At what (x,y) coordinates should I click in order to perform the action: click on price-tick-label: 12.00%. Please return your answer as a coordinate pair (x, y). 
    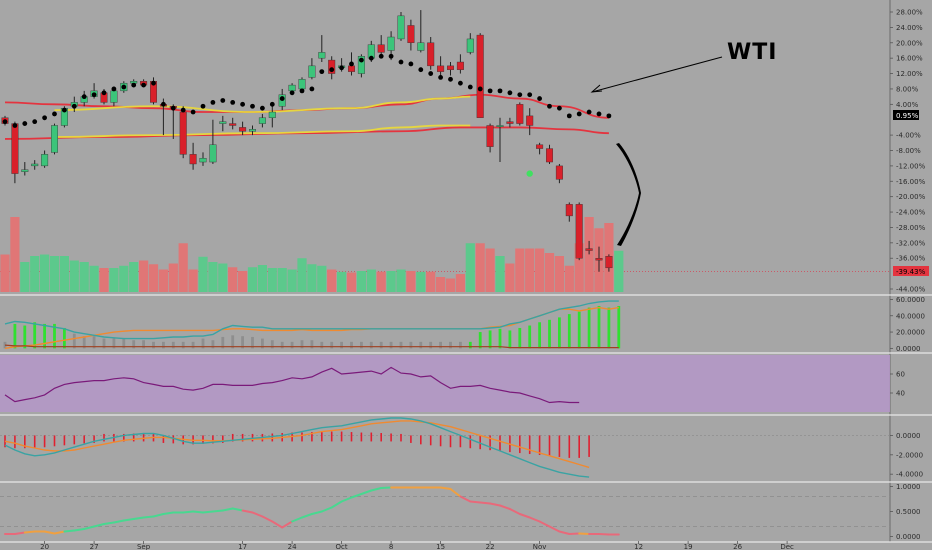
    Looking at the image, I should click on (909, 74).